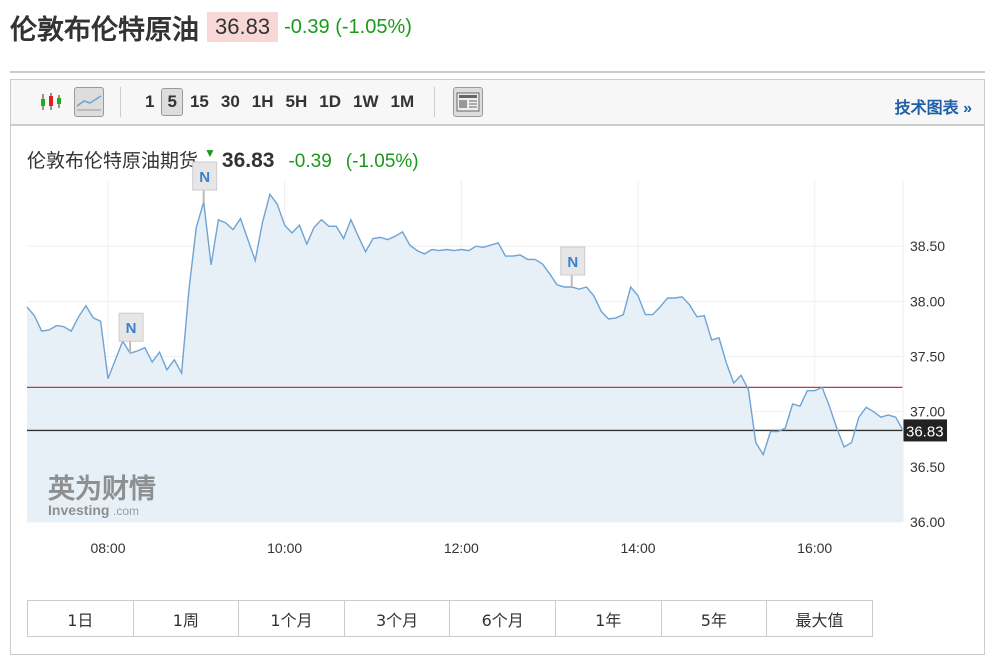 The image size is (995, 668). I want to click on period-1: 1, so click(150, 101).